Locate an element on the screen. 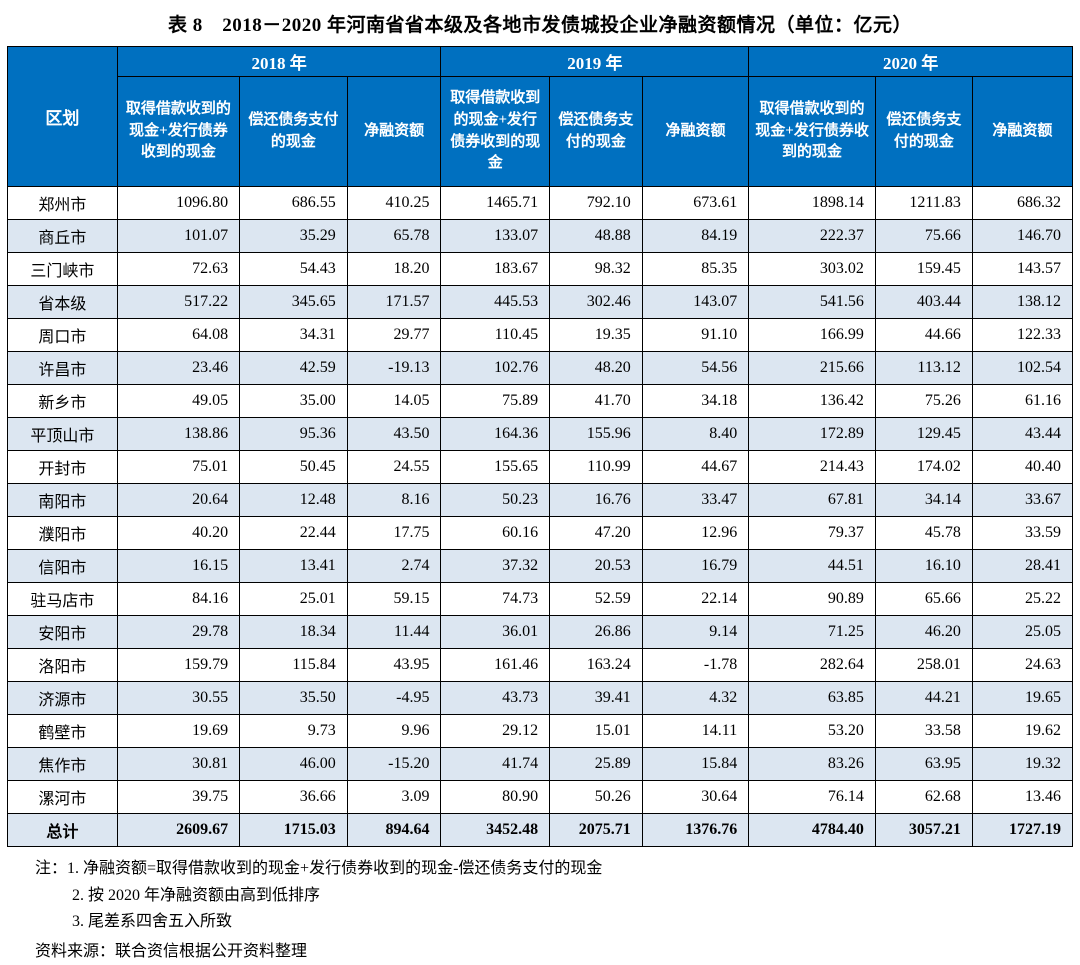  region-cell: 信阳市 is located at coordinates (62, 566).